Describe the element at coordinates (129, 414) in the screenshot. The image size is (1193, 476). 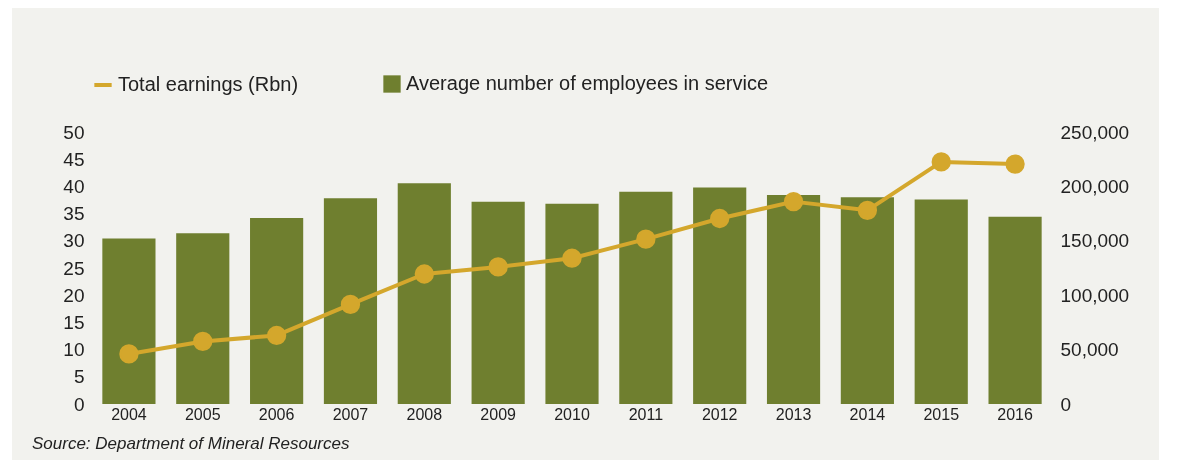
I see `x-tick-label: 2004` at that location.